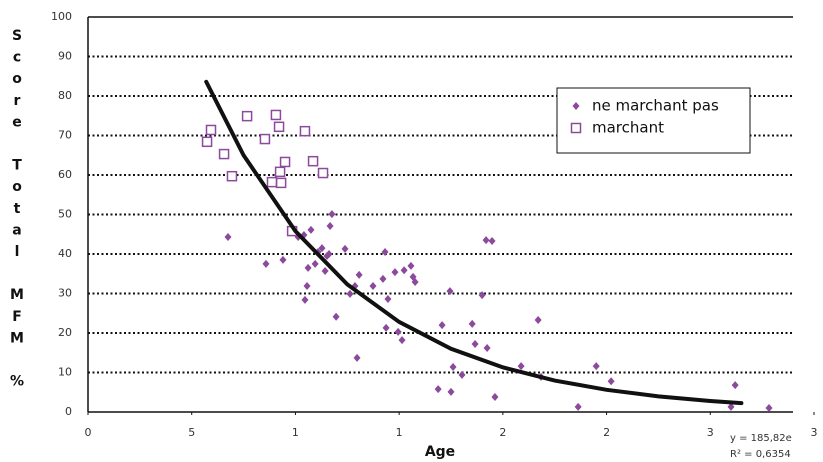 This screenshot has width=823, height=462. Describe the element at coordinates (88, 432) in the screenshot. I see `x-tick-label: 0` at that location.